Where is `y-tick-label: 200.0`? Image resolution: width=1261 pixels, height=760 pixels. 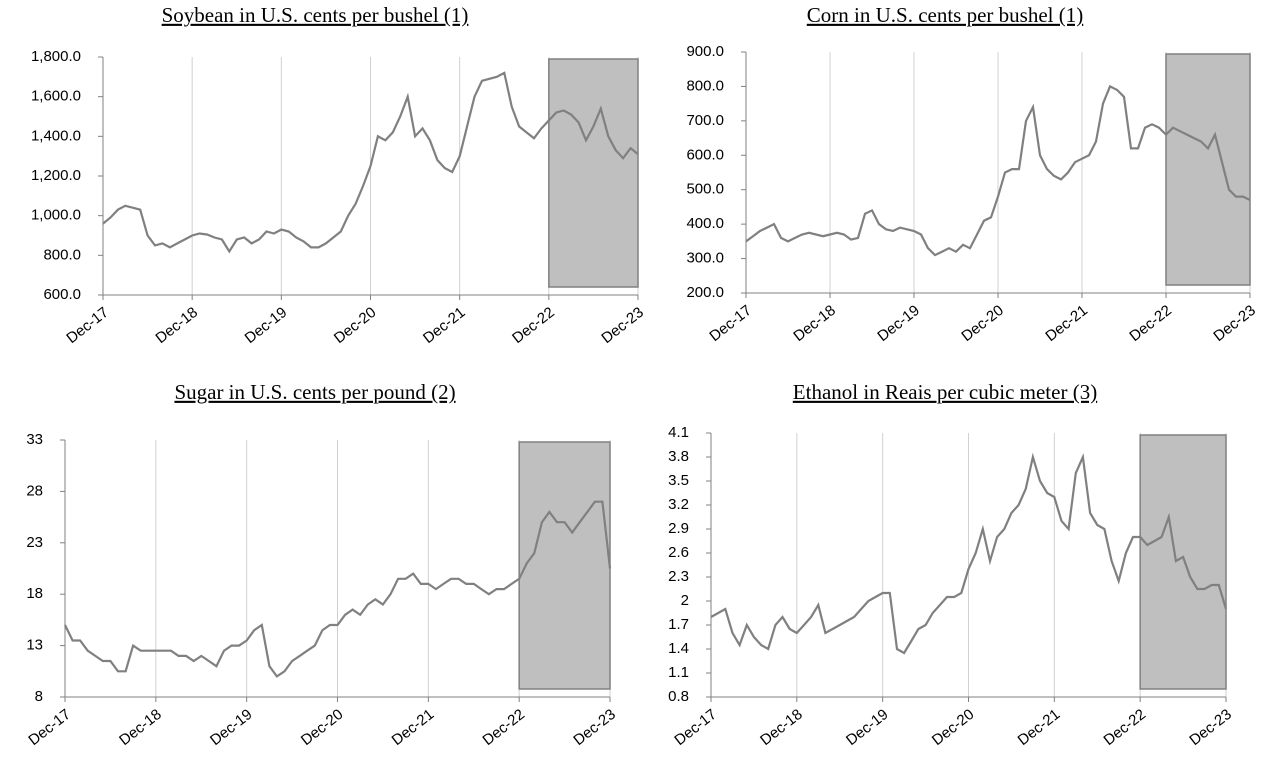
y-tick-label: 200.0 is located at coordinates (705, 292).